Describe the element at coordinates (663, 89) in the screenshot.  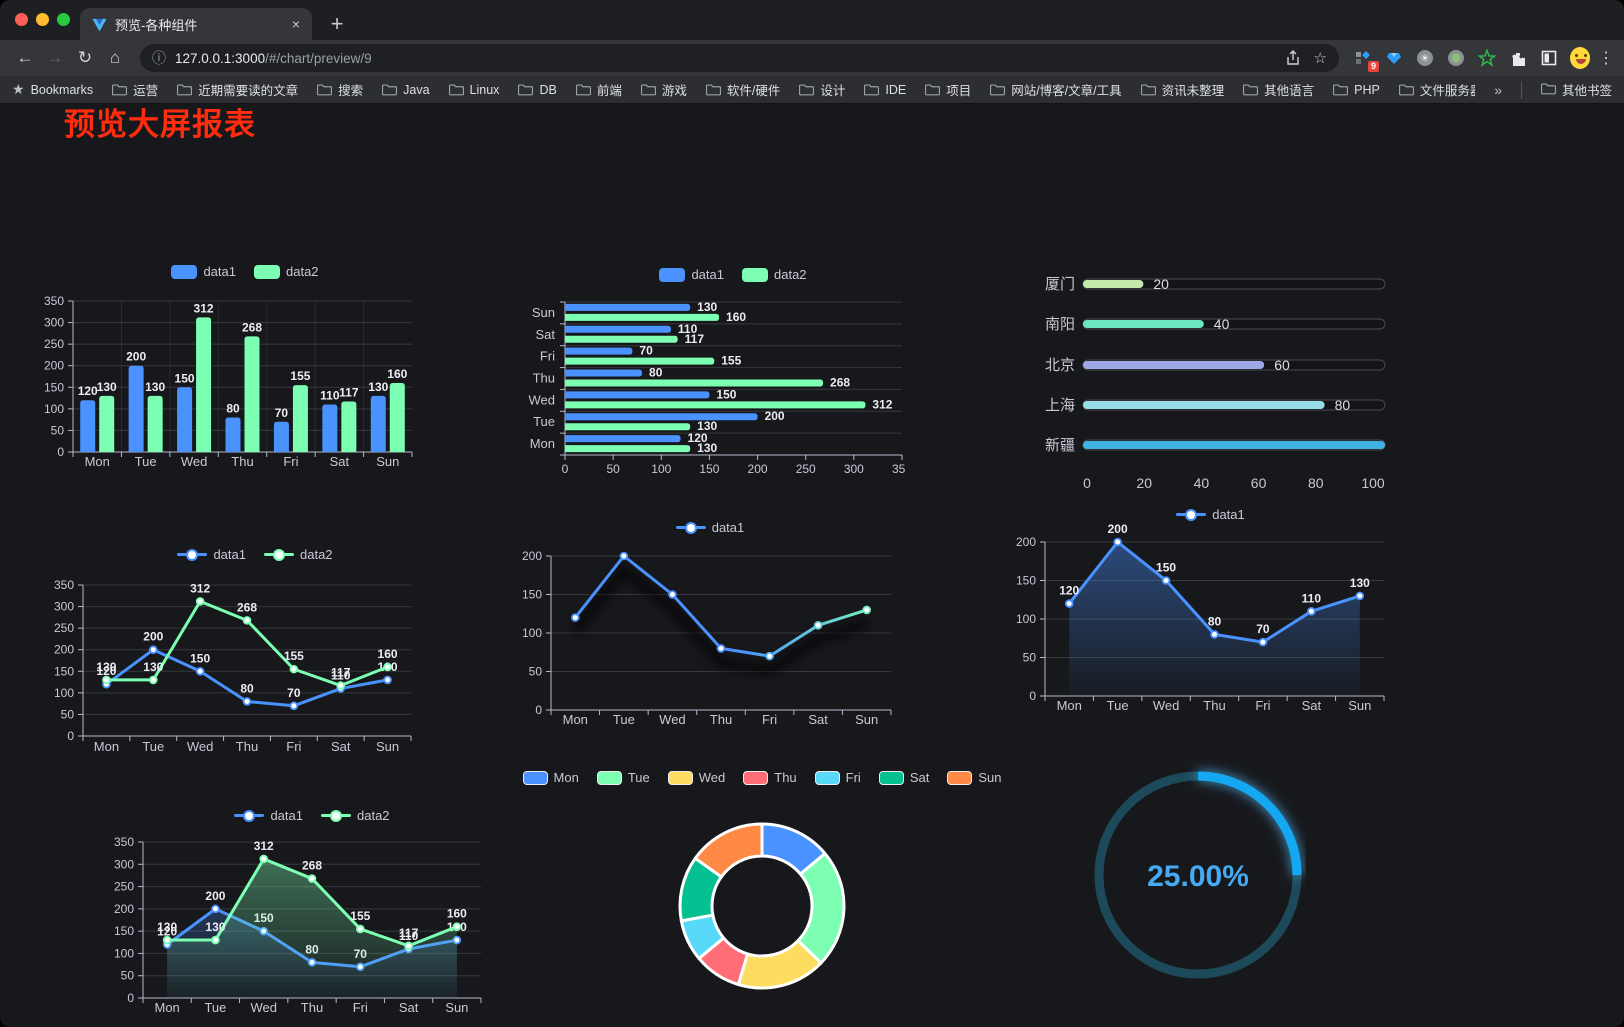
I see `bookmark-folder-item: 游戏` at that location.